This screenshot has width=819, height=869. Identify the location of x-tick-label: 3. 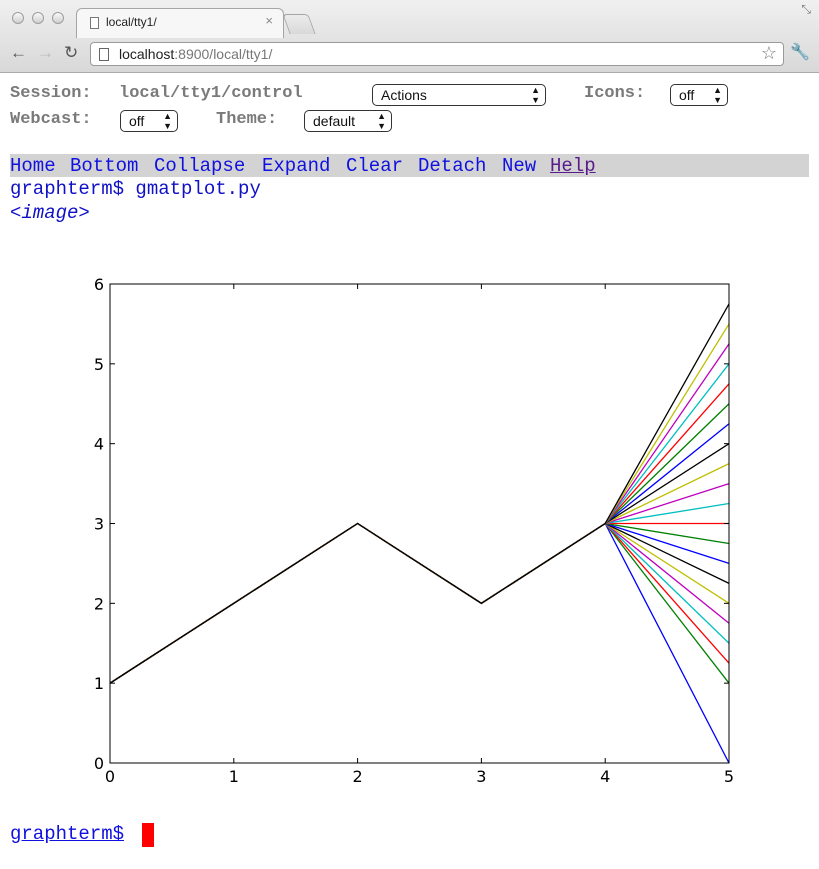
(481, 776).